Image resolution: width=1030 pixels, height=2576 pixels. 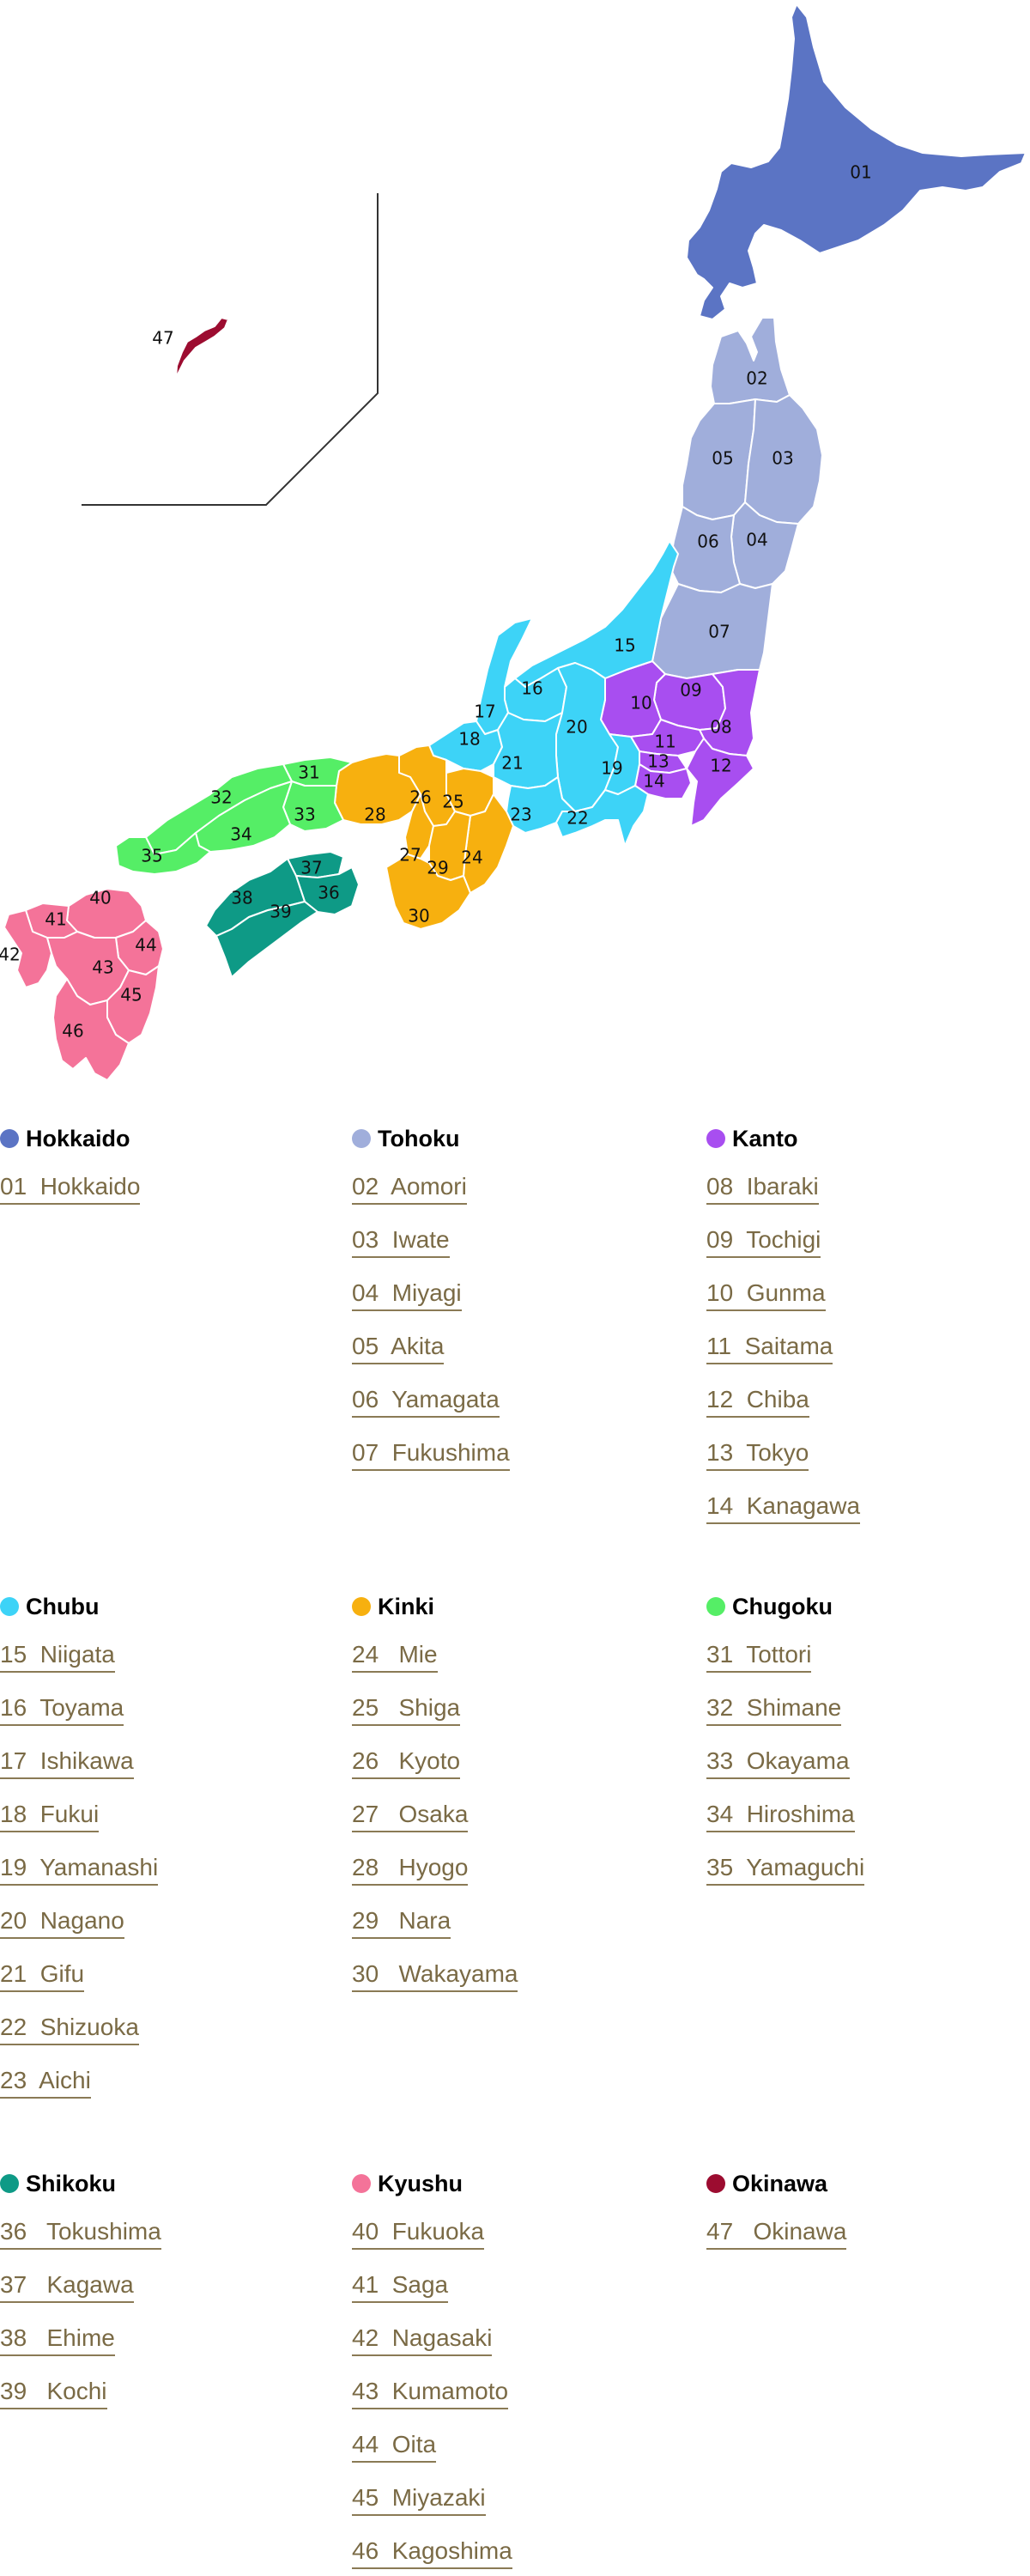 What do you see at coordinates (145, 946) in the screenshot?
I see `pref-label-44: 44` at bounding box center [145, 946].